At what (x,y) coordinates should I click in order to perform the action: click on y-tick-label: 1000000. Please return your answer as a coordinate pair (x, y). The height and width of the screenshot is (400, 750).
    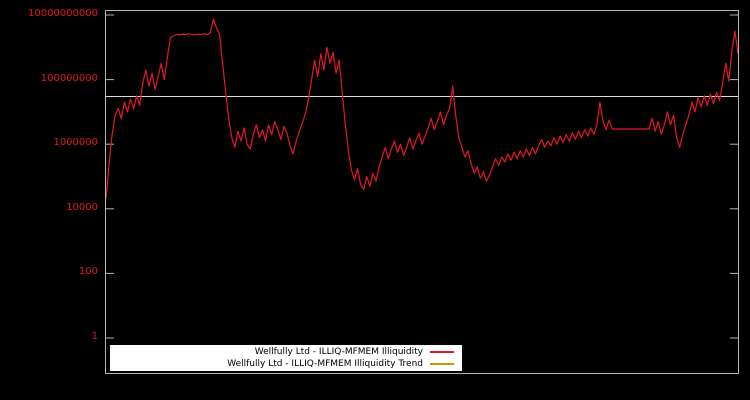
    Looking at the image, I should click on (75, 142).